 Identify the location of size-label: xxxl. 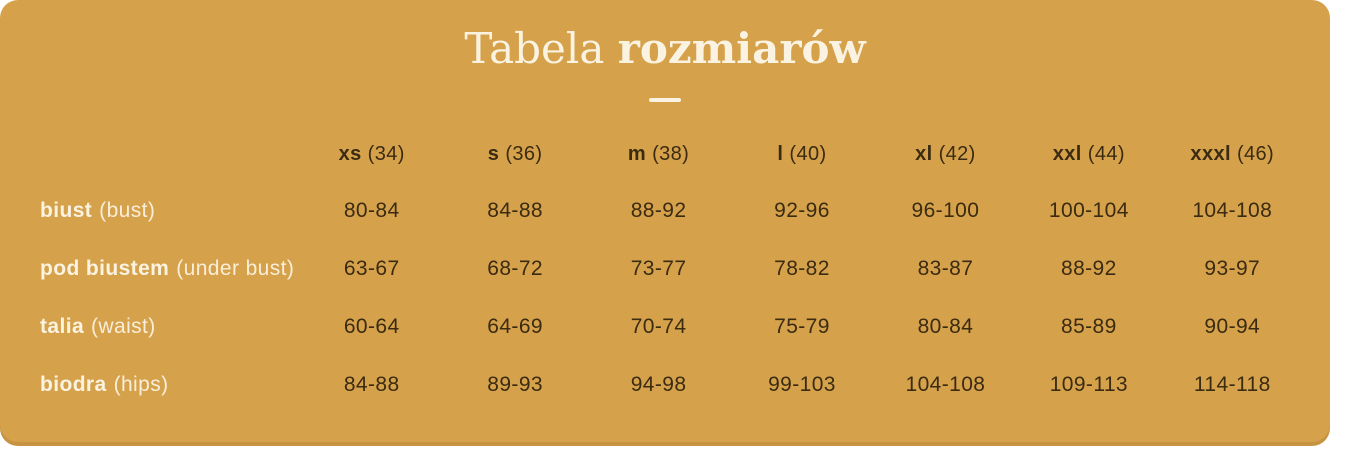
(1210, 153).